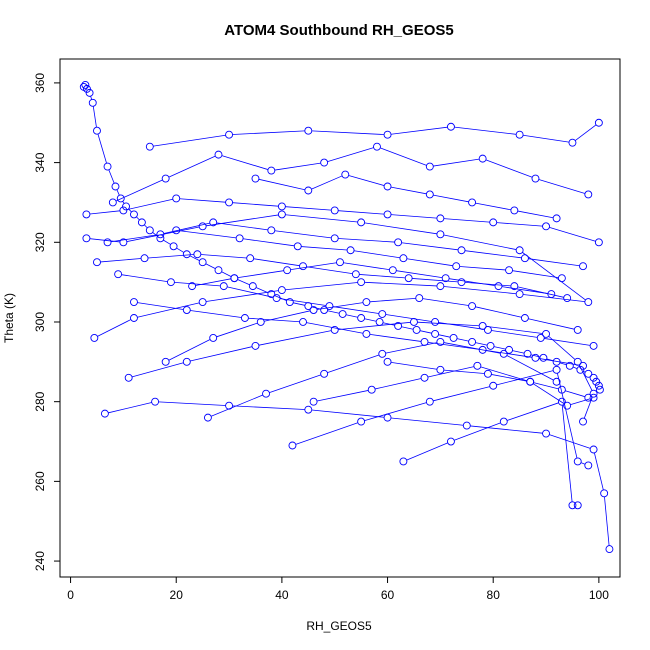  Describe the element at coordinates (40, 162) in the screenshot. I see `y-tick-label: 340` at that location.